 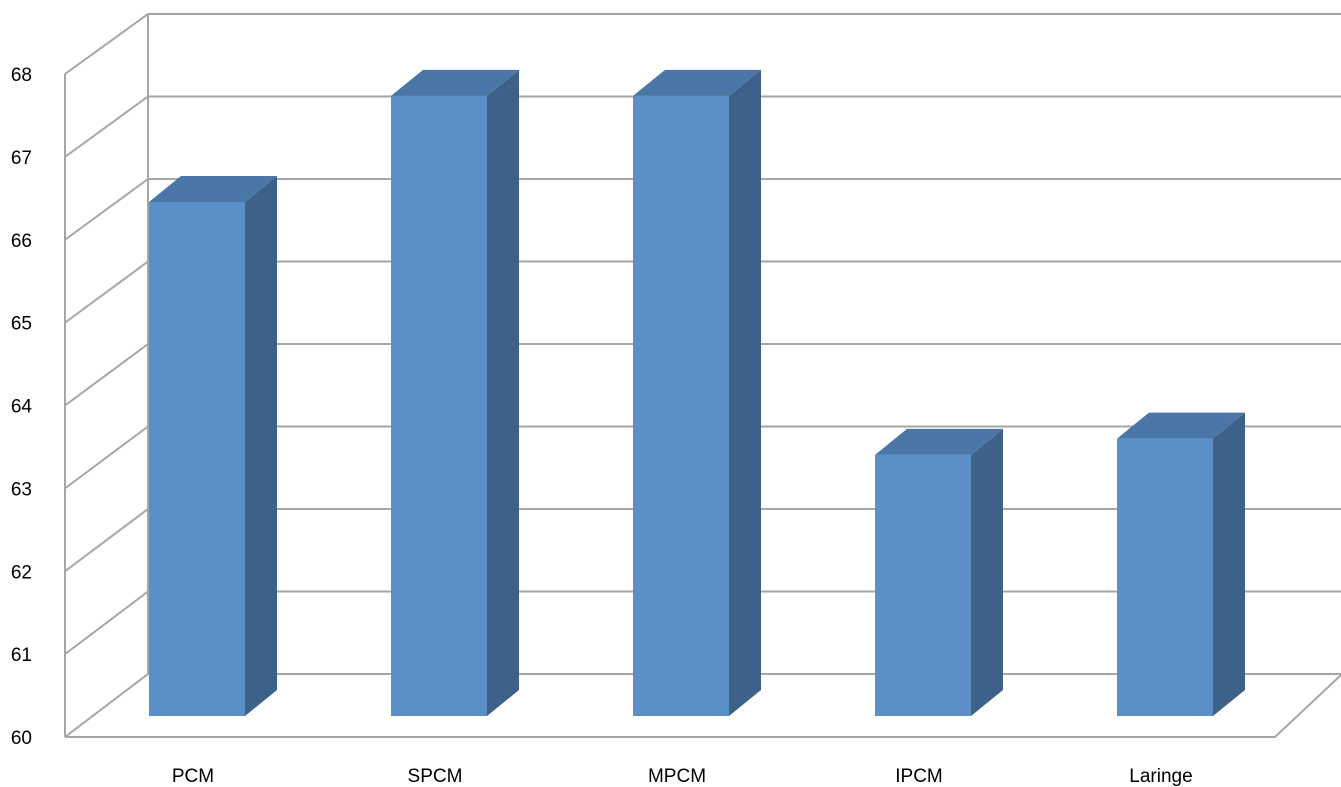 I want to click on y-axis-tick-labels: 60 61 62 63 64 65 66 67 68, so click(x=22, y=407).